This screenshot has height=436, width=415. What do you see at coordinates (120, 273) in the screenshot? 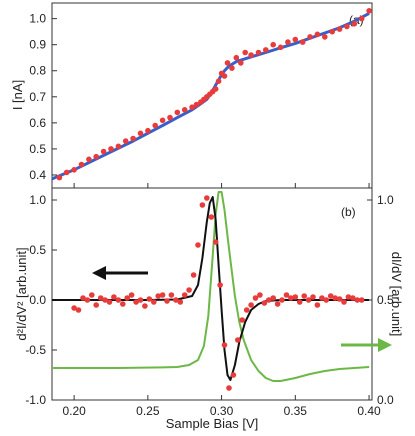
I see `arrow-left-icon` at bounding box center [120, 273].